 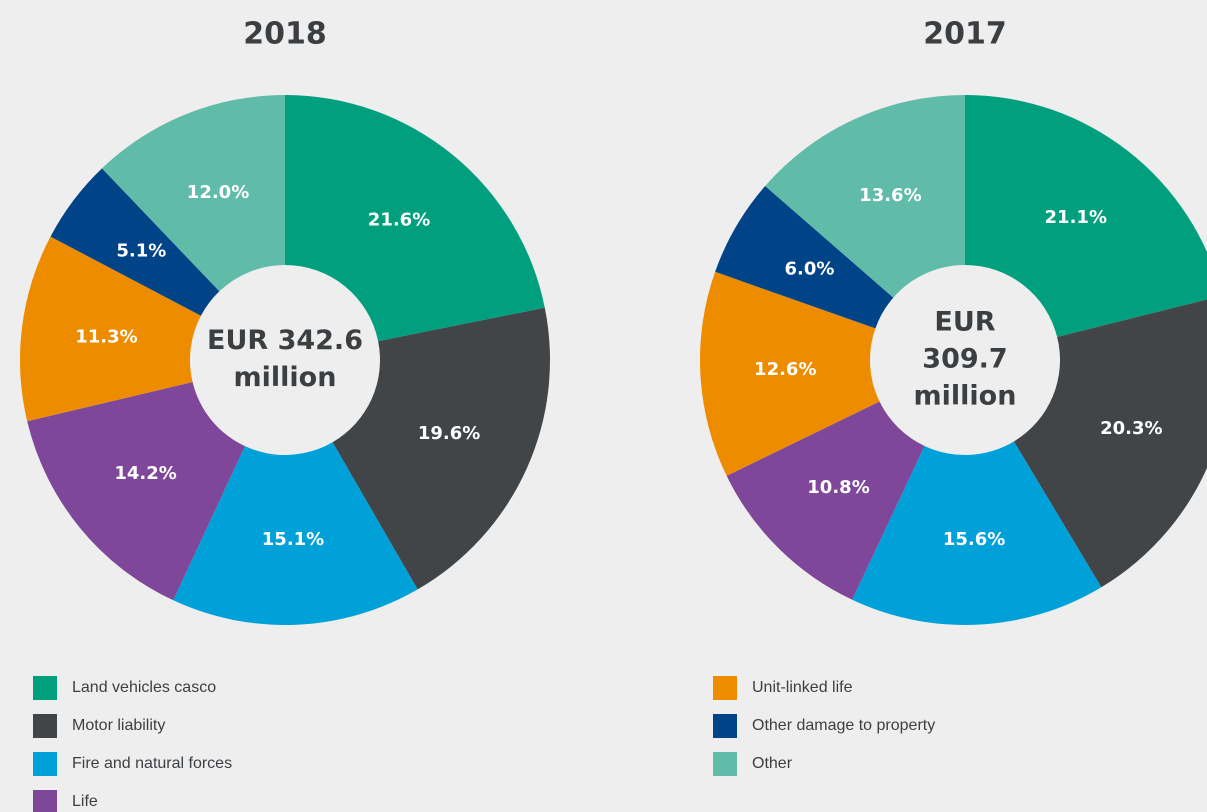 I want to click on slice-label: 15.1%, so click(x=293, y=539).